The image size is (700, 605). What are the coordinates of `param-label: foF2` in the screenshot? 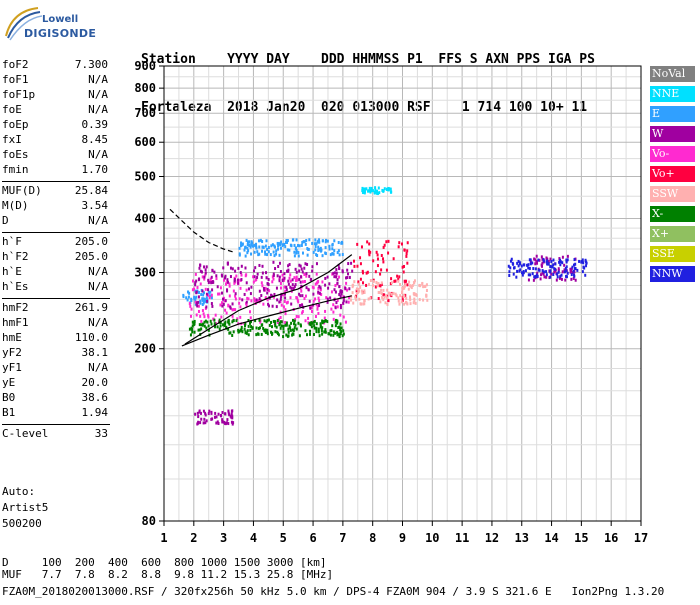 It's located at (15, 64).